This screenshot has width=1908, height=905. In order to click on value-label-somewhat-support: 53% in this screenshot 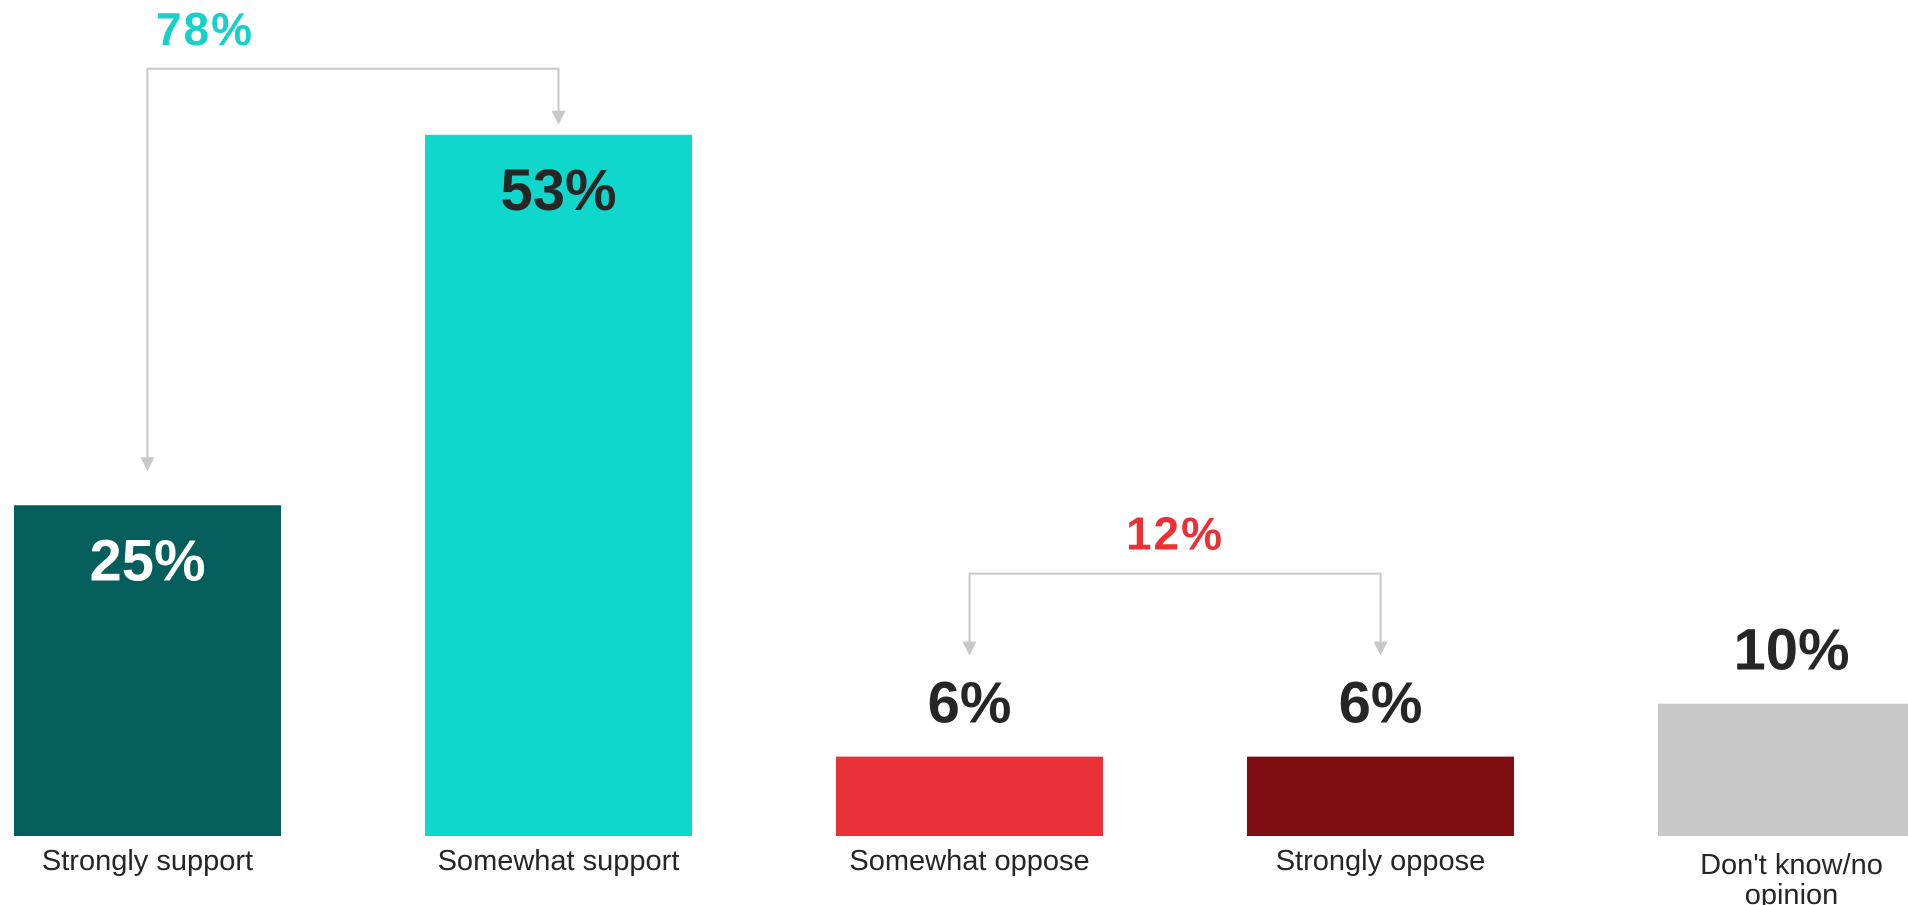, I will do `click(558, 190)`.